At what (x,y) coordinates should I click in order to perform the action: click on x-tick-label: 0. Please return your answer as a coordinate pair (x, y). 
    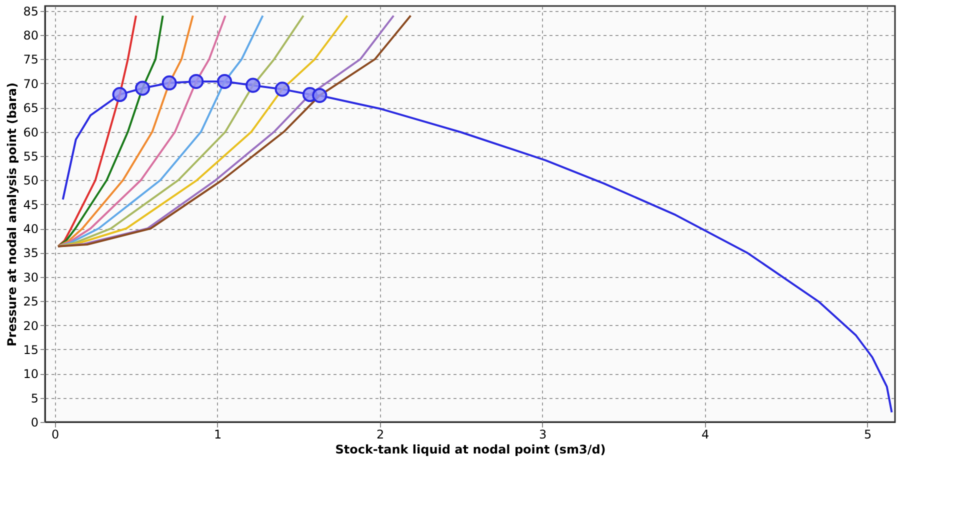
    Looking at the image, I should click on (55, 435).